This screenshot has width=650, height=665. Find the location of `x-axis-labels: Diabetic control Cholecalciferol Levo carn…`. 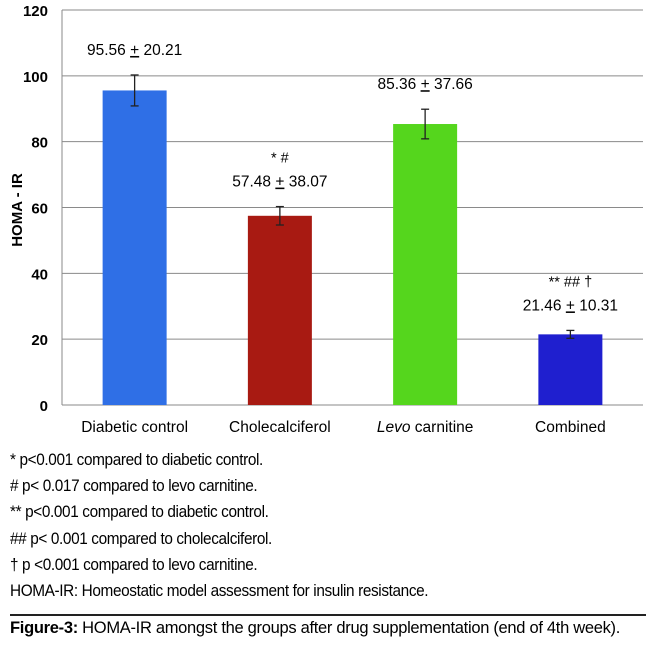

x-axis-labels: Diabetic control Cholecalciferol Levo carn… is located at coordinates (343, 427).